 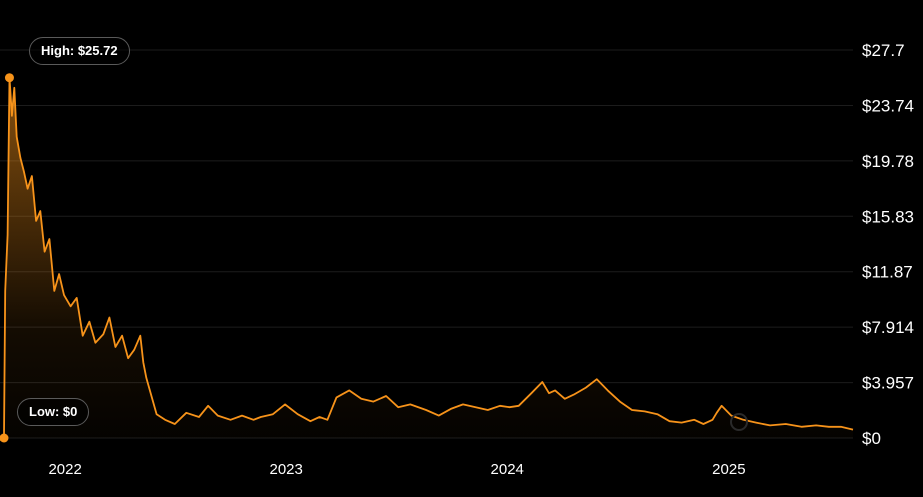 What do you see at coordinates (888, 161) in the screenshot?
I see `y-tick-label: $19.78` at bounding box center [888, 161].